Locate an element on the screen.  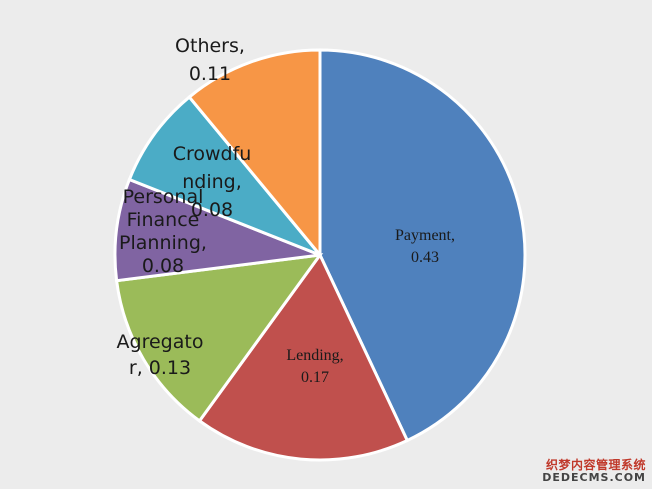
watermark-english: DEDECMS.COM is located at coordinates (594, 478).